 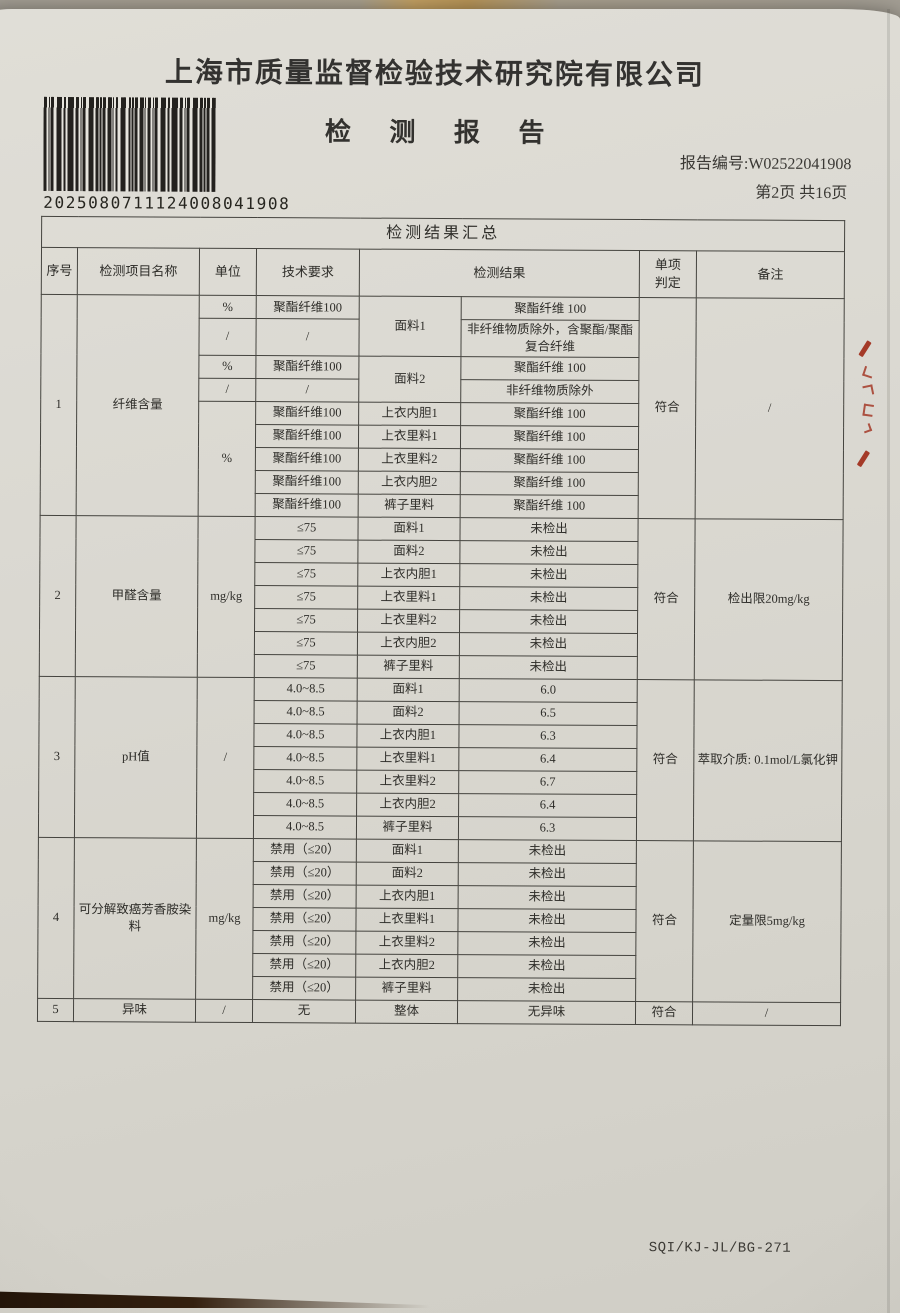 What do you see at coordinates (440, 759) in the screenshot?
I see `table-row: 3 pH值/4.0~8.5 面料1 6.0 符合 萃取介质: 0.1mol/L氯化钾` at bounding box center [440, 759].